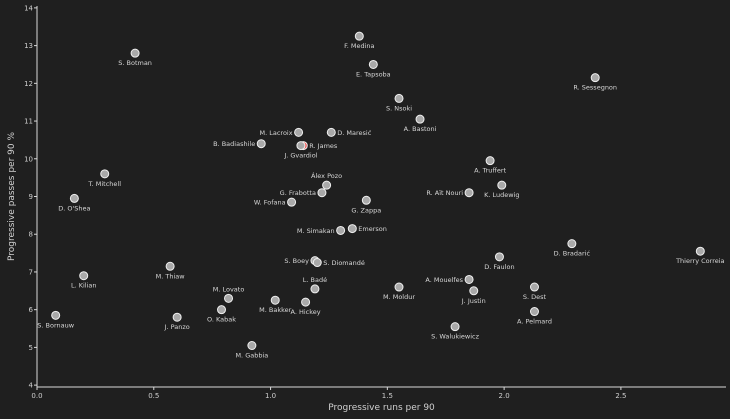  What do you see at coordinates (444, 280) in the screenshot?
I see `point-label: A. Mouelfes` at bounding box center [444, 280].